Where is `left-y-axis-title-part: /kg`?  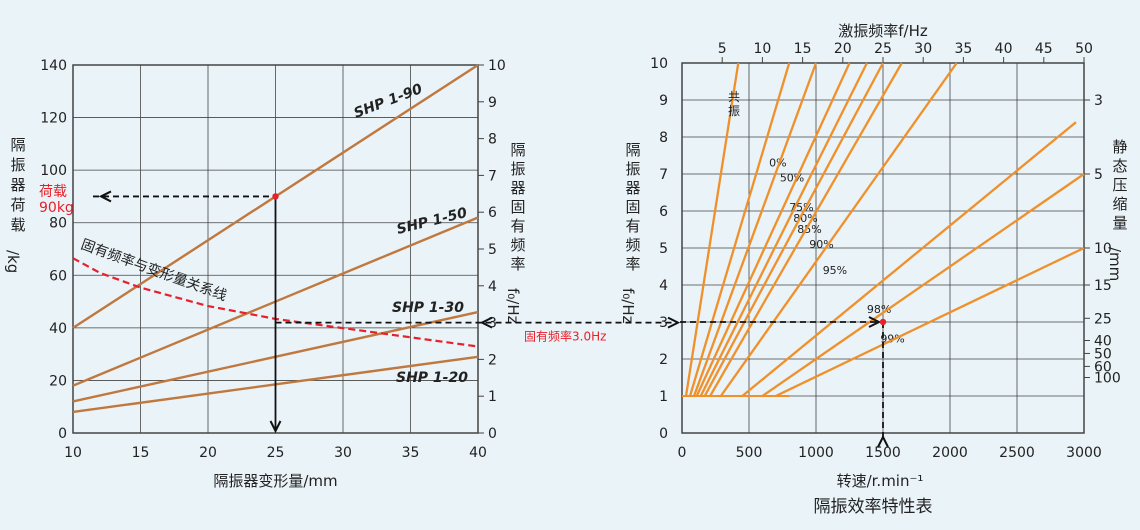
left-y-axis-title-part: /kg is located at coordinates (13, 261).